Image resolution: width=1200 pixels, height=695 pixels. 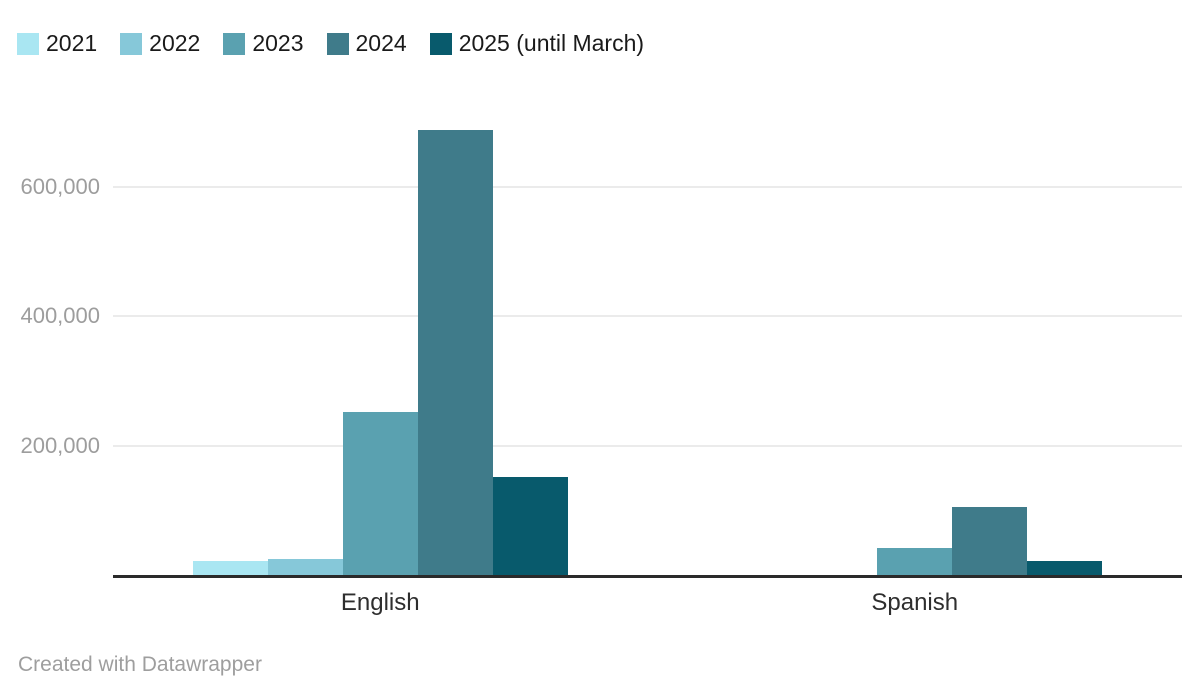 I want to click on legend-item: 2022, so click(x=160, y=43).